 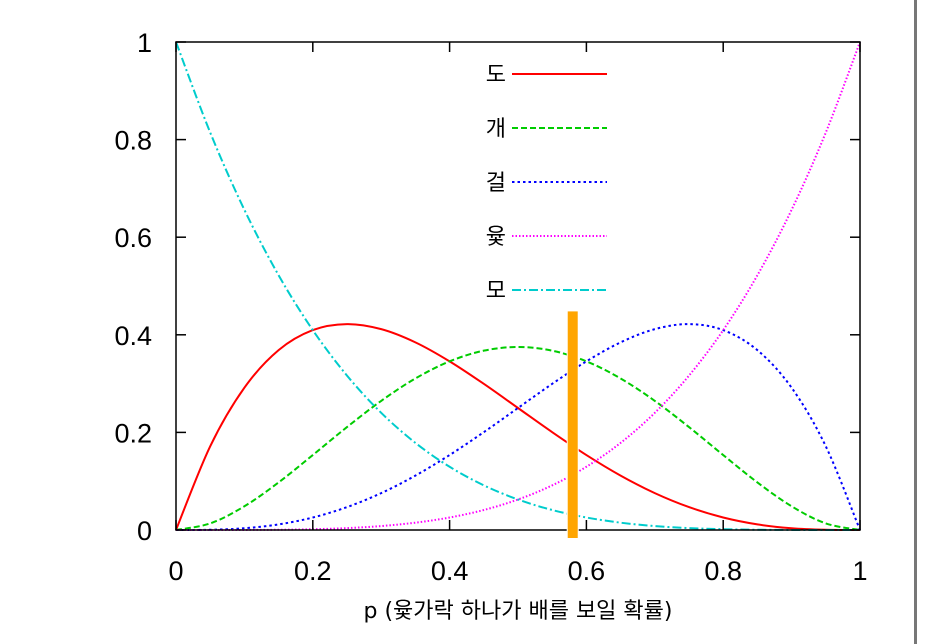 I want to click on legend-label: 걸, so click(x=496, y=183).